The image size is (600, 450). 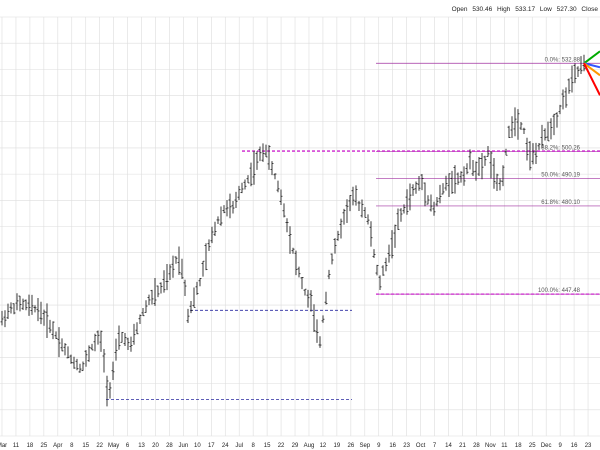 I want to click on x-tick-label: Mar, so click(x=3, y=446).